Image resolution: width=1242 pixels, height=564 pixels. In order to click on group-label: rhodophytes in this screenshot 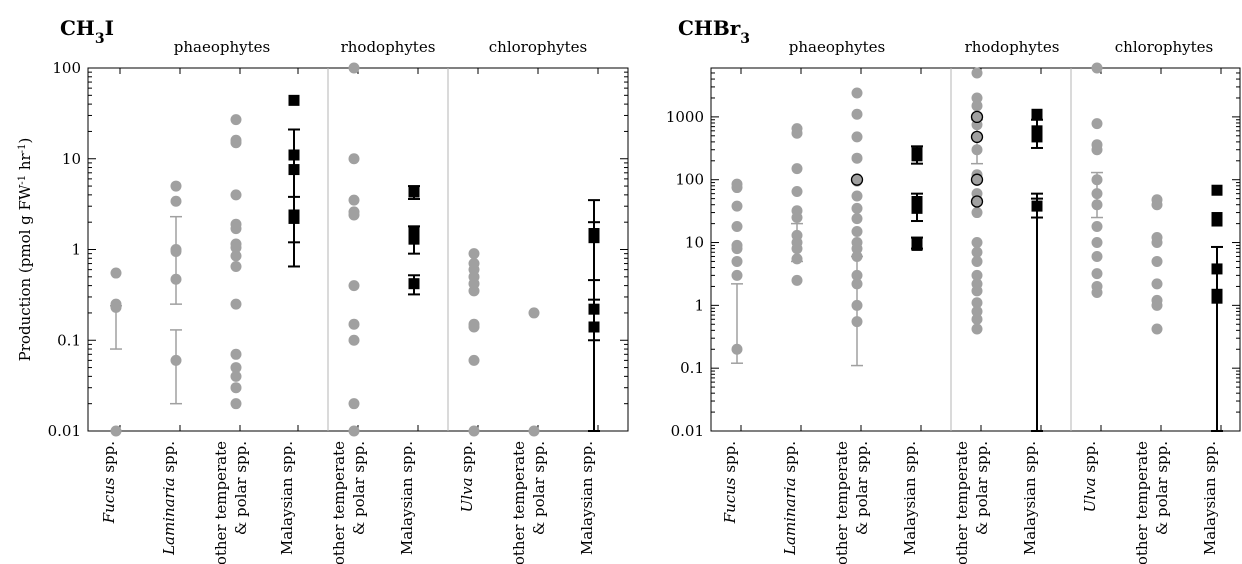, I will do `click(1012, 47)`.